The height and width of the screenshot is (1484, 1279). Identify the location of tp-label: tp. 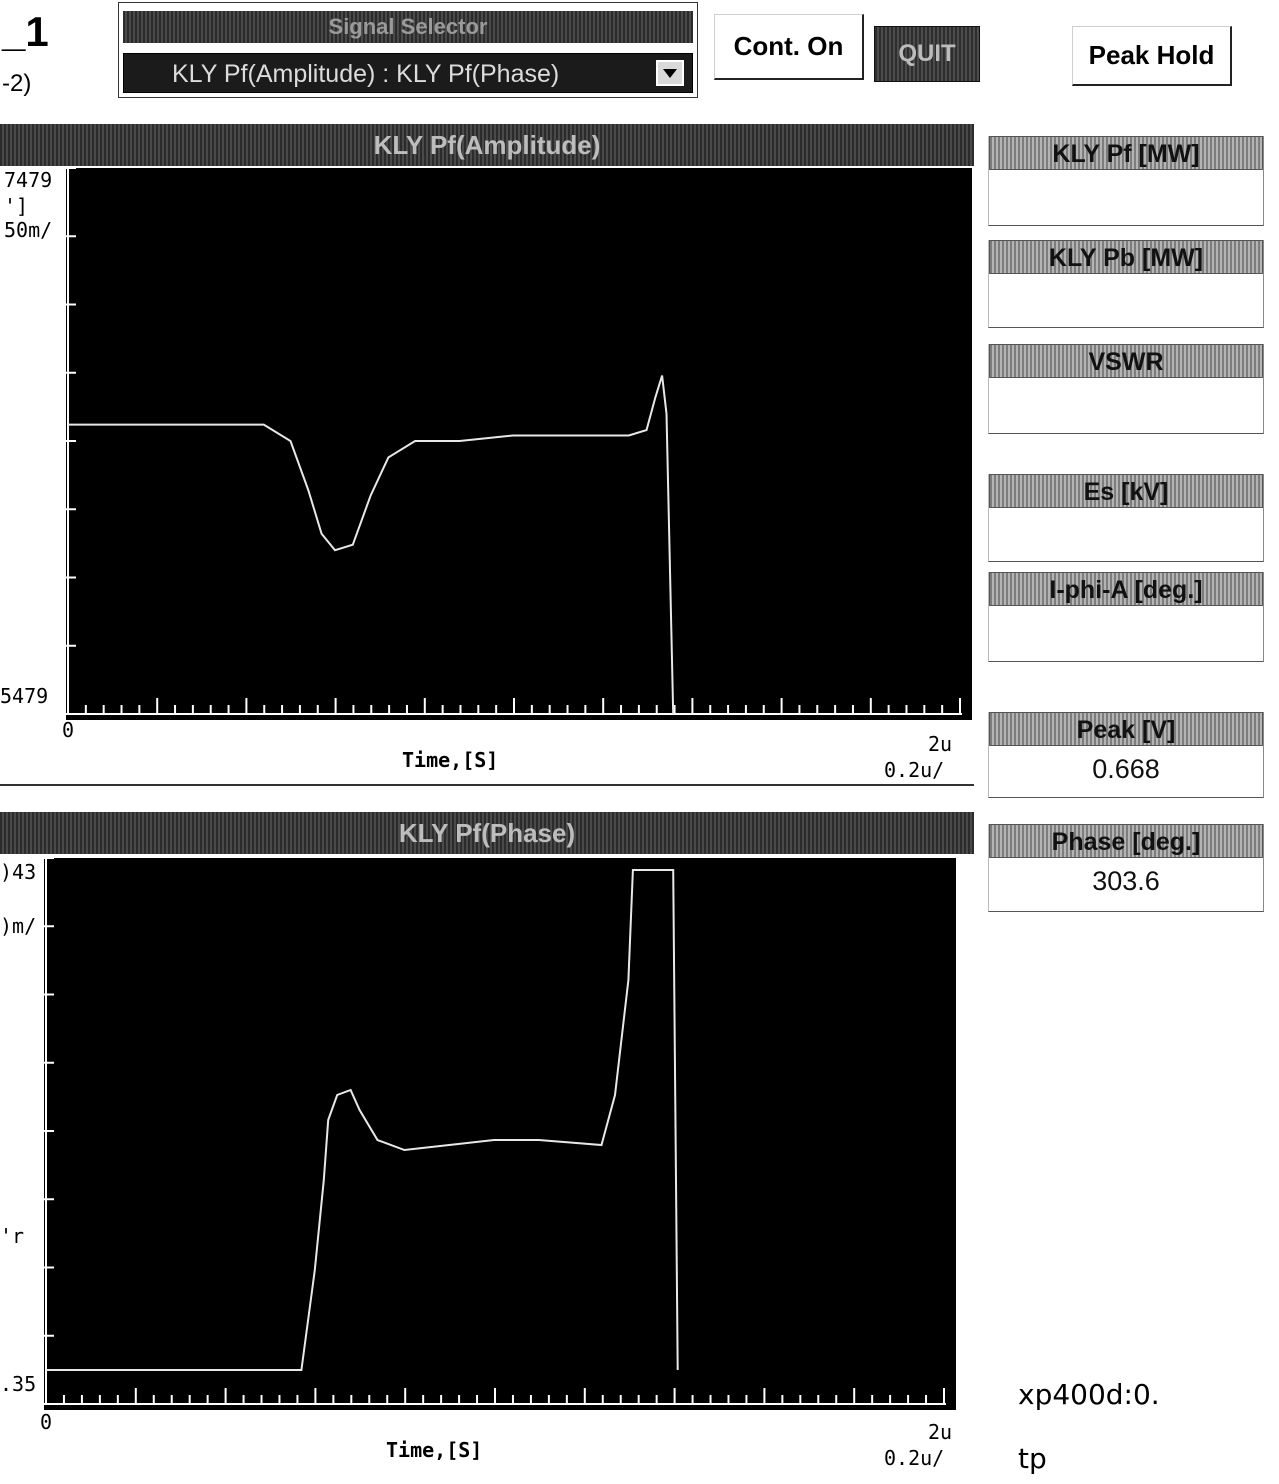
(1032, 1458).